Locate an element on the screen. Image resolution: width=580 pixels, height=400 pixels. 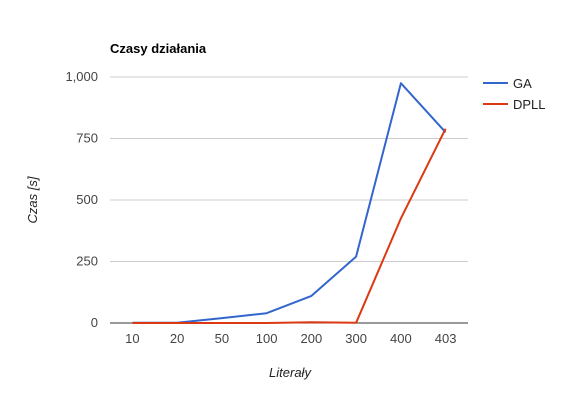
x-tick-label: 100 is located at coordinates (267, 338).